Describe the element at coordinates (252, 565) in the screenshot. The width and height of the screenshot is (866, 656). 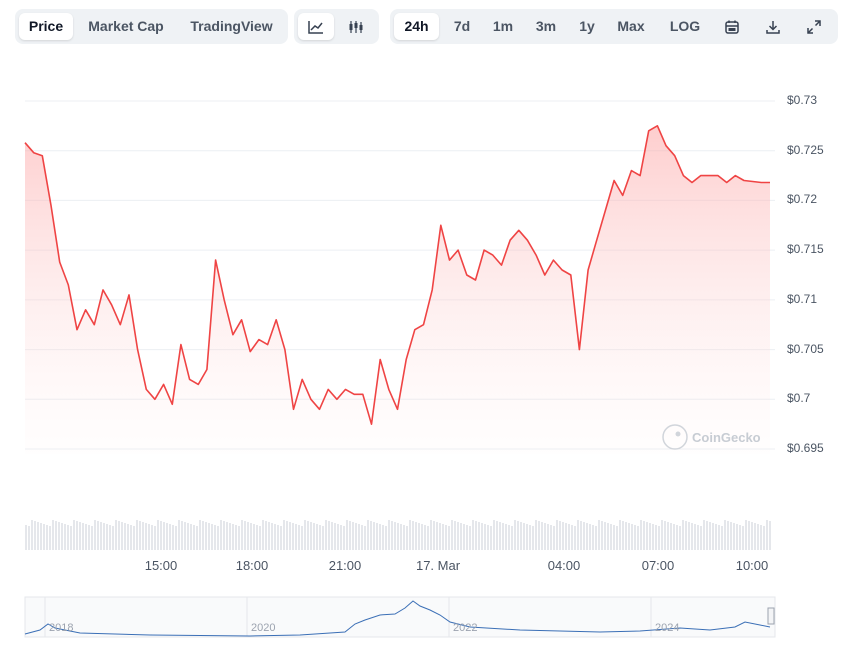
I see `x-tick-label: 18:00` at that location.